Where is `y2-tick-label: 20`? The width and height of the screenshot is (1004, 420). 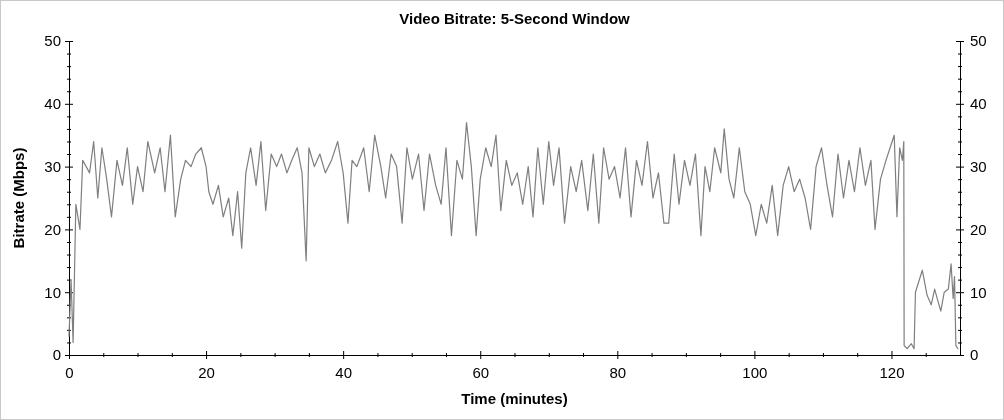 y2-tick-label: 20 is located at coordinates (978, 229).